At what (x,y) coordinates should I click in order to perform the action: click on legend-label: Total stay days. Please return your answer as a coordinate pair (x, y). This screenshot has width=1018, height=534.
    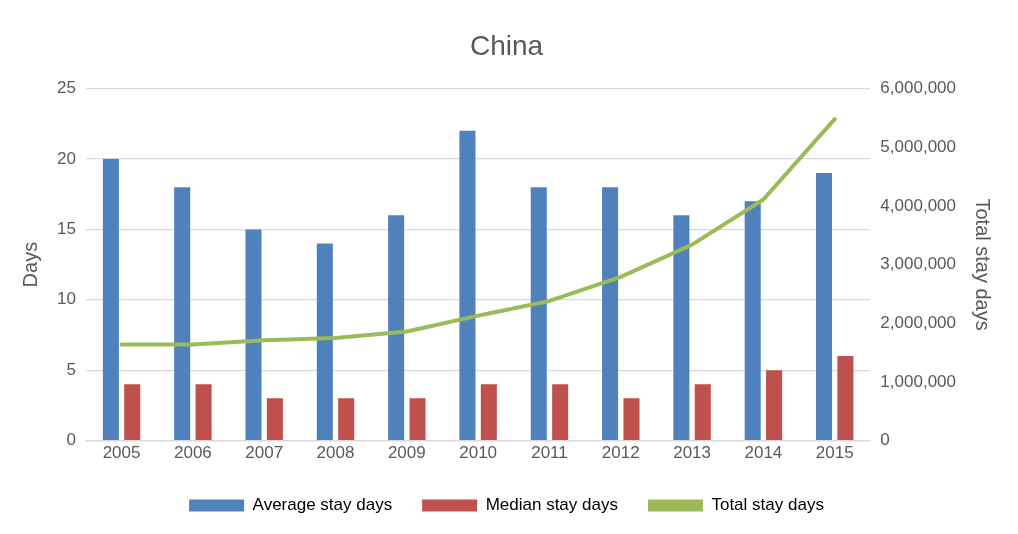
    Looking at the image, I should click on (767, 505).